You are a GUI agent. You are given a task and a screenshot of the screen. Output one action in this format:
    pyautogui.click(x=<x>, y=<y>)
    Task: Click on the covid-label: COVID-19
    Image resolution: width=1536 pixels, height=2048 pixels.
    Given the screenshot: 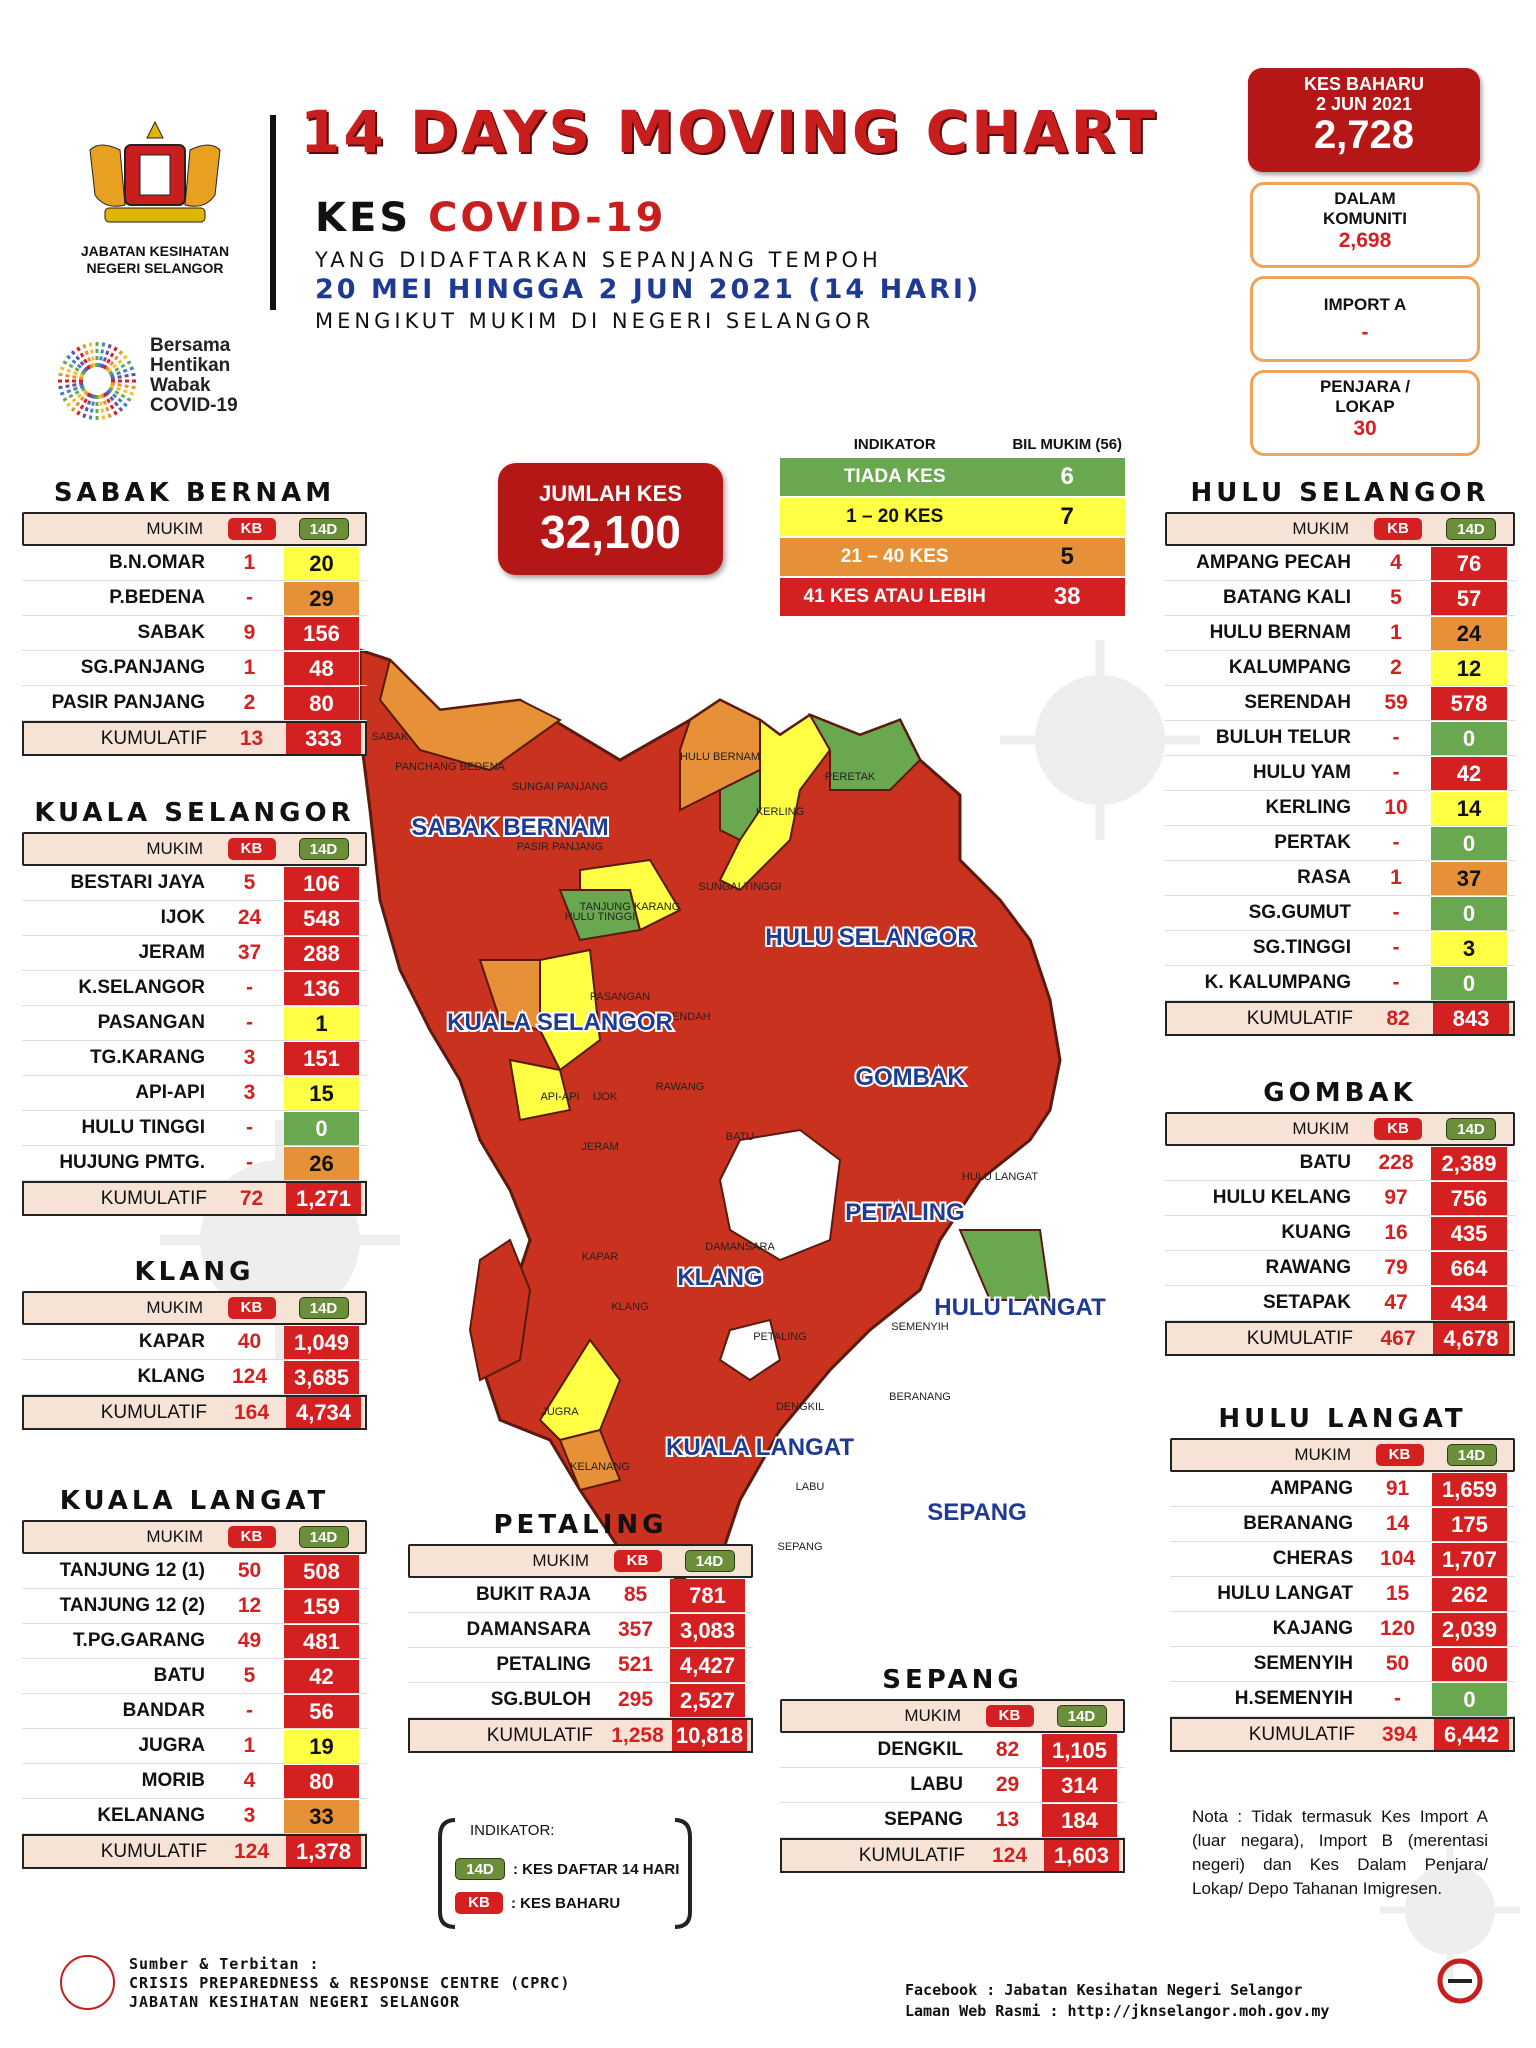 What is the action you would take?
    pyautogui.click(x=547, y=218)
    